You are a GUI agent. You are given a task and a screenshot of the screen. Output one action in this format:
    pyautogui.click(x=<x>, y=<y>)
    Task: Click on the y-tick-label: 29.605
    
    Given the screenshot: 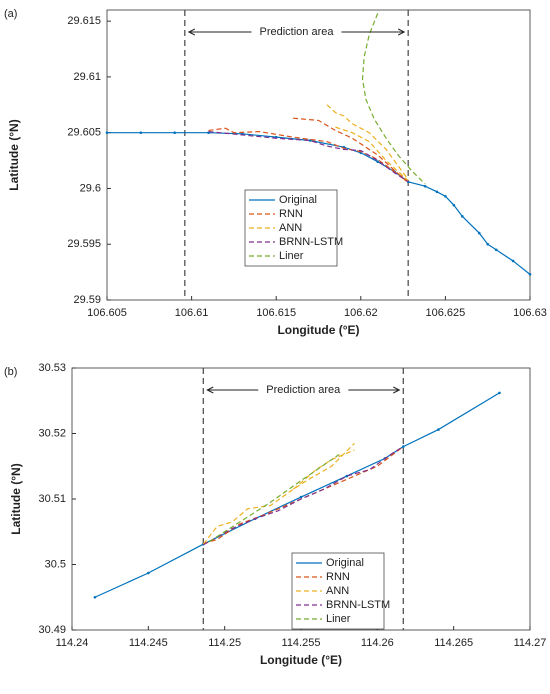 What is the action you would take?
    pyautogui.click(x=84, y=133)
    